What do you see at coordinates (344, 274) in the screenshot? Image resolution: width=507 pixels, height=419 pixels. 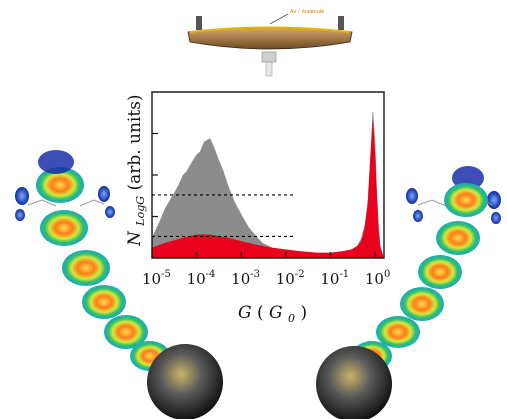 I see `x-tick-exponent: -1` at bounding box center [344, 274].